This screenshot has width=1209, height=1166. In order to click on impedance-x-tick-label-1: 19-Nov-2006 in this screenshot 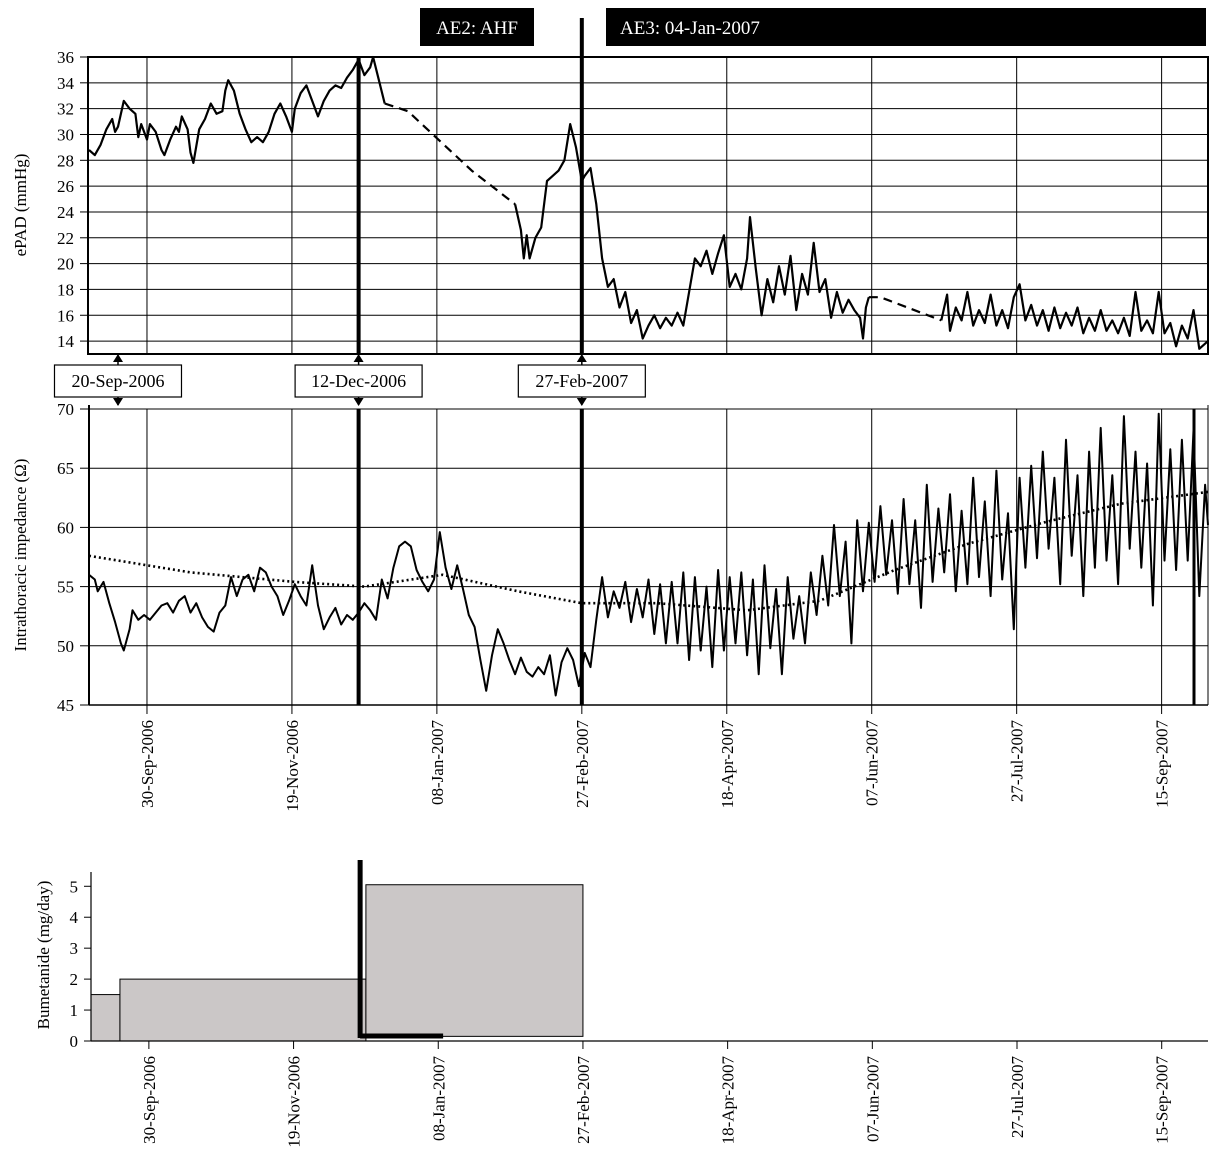, I will do `click(292, 766)`.